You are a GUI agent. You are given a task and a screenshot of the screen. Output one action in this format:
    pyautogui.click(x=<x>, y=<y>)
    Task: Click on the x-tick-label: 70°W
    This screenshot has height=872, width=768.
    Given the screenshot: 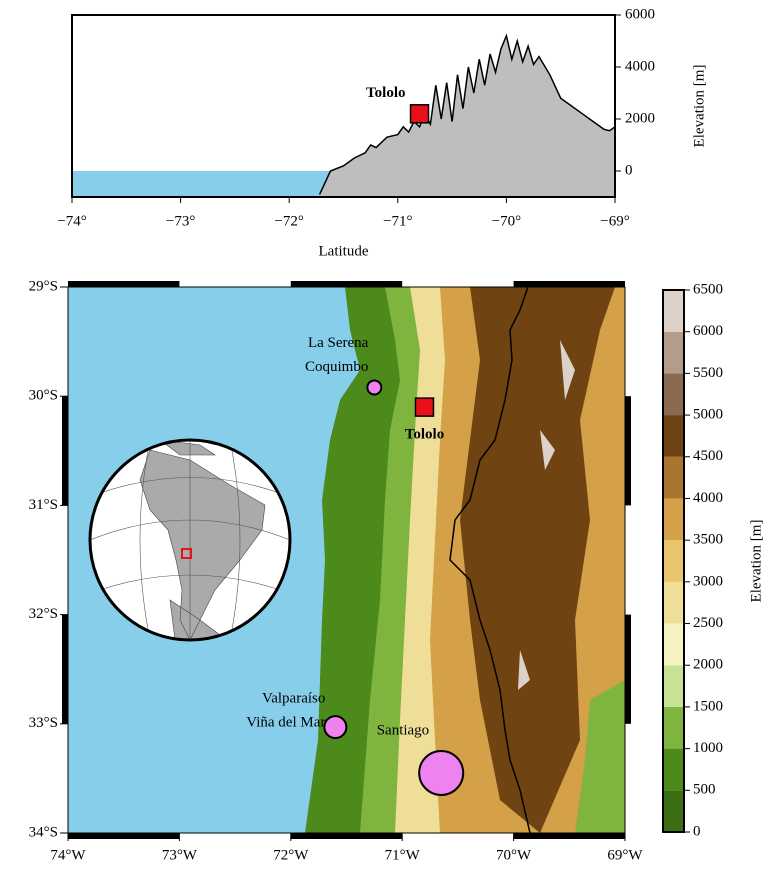 What is the action you would take?
    pyautogui.click(x=514, y=855)
    